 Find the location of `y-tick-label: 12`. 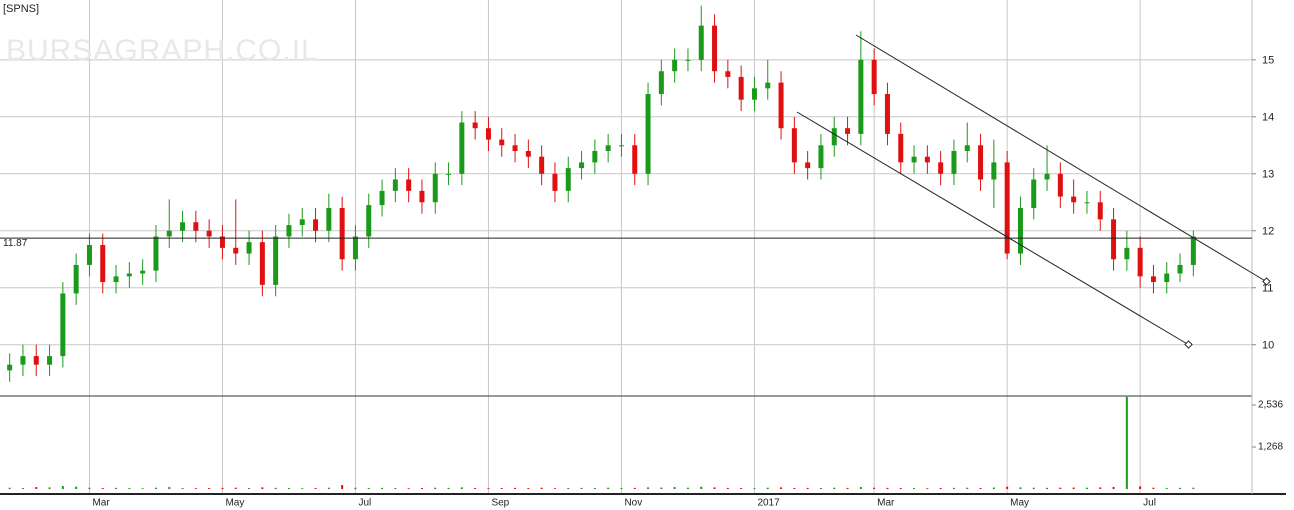

y-tick-label: 12 is located at coordinates (1268, 232).